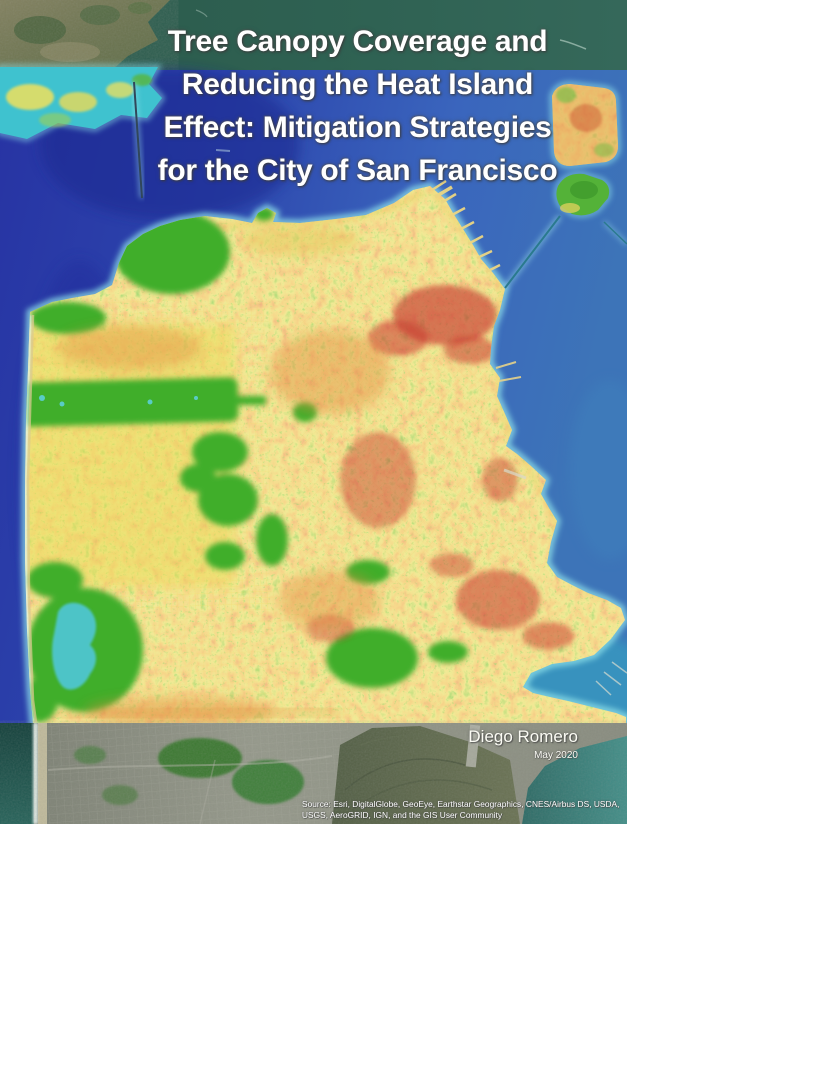 Image resolution: width=816 pixels, height=1067 pixels. What do you see at coordinates (228, 500) in the screenshot?
I see `twin-peaks` at bounding box center [228, 500].